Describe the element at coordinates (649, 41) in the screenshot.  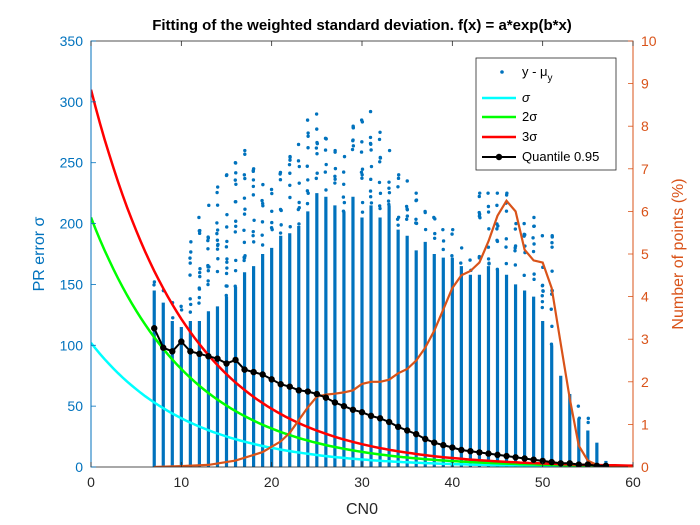
I see `right-tick-label: 10` at that location.